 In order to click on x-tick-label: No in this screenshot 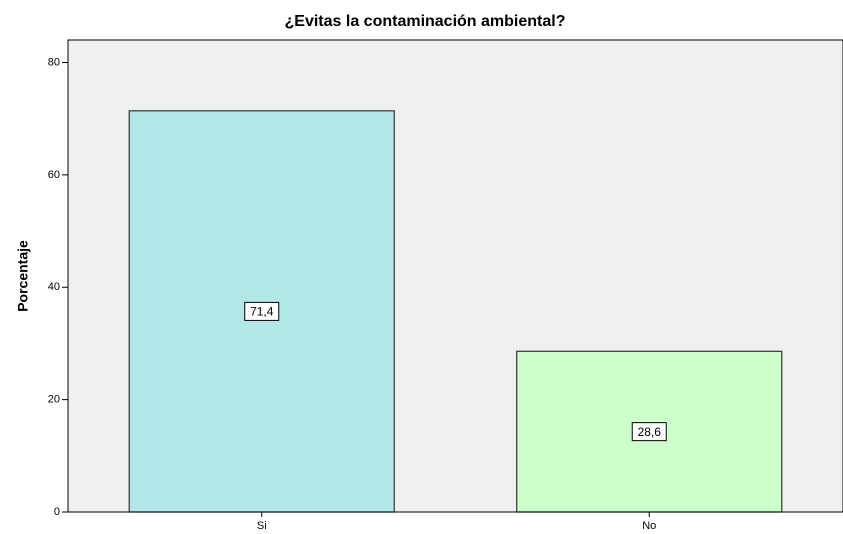, I will do `click(649, 526)`.